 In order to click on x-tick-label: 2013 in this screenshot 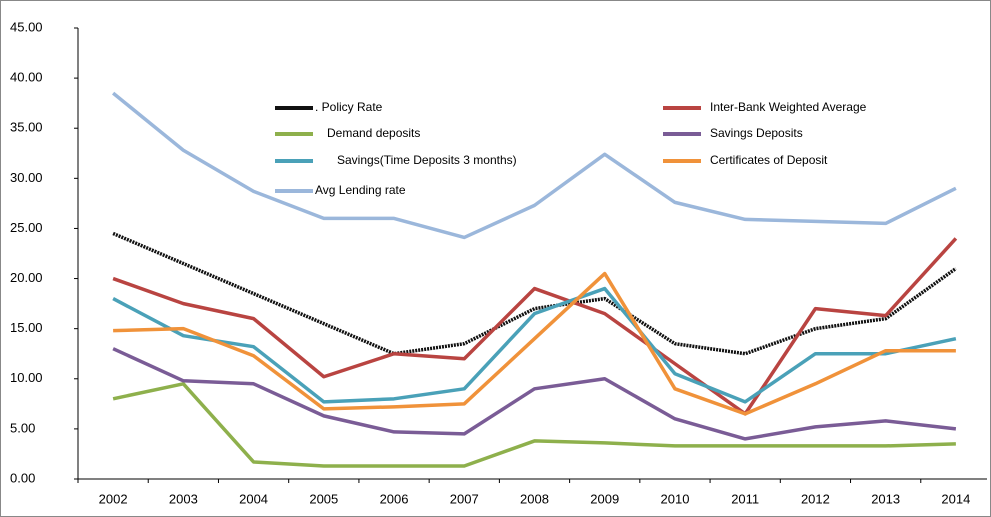, I will do `click(885, 498)`.